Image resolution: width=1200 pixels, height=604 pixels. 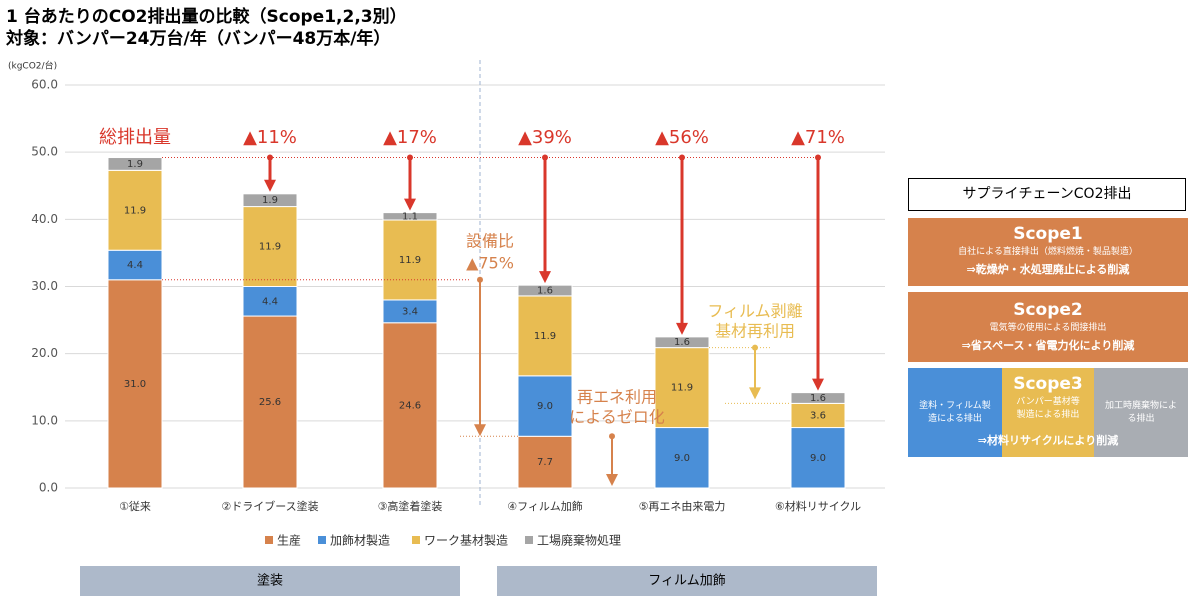 I want to click on value-label: 3.4, so click(x=410, y=311).